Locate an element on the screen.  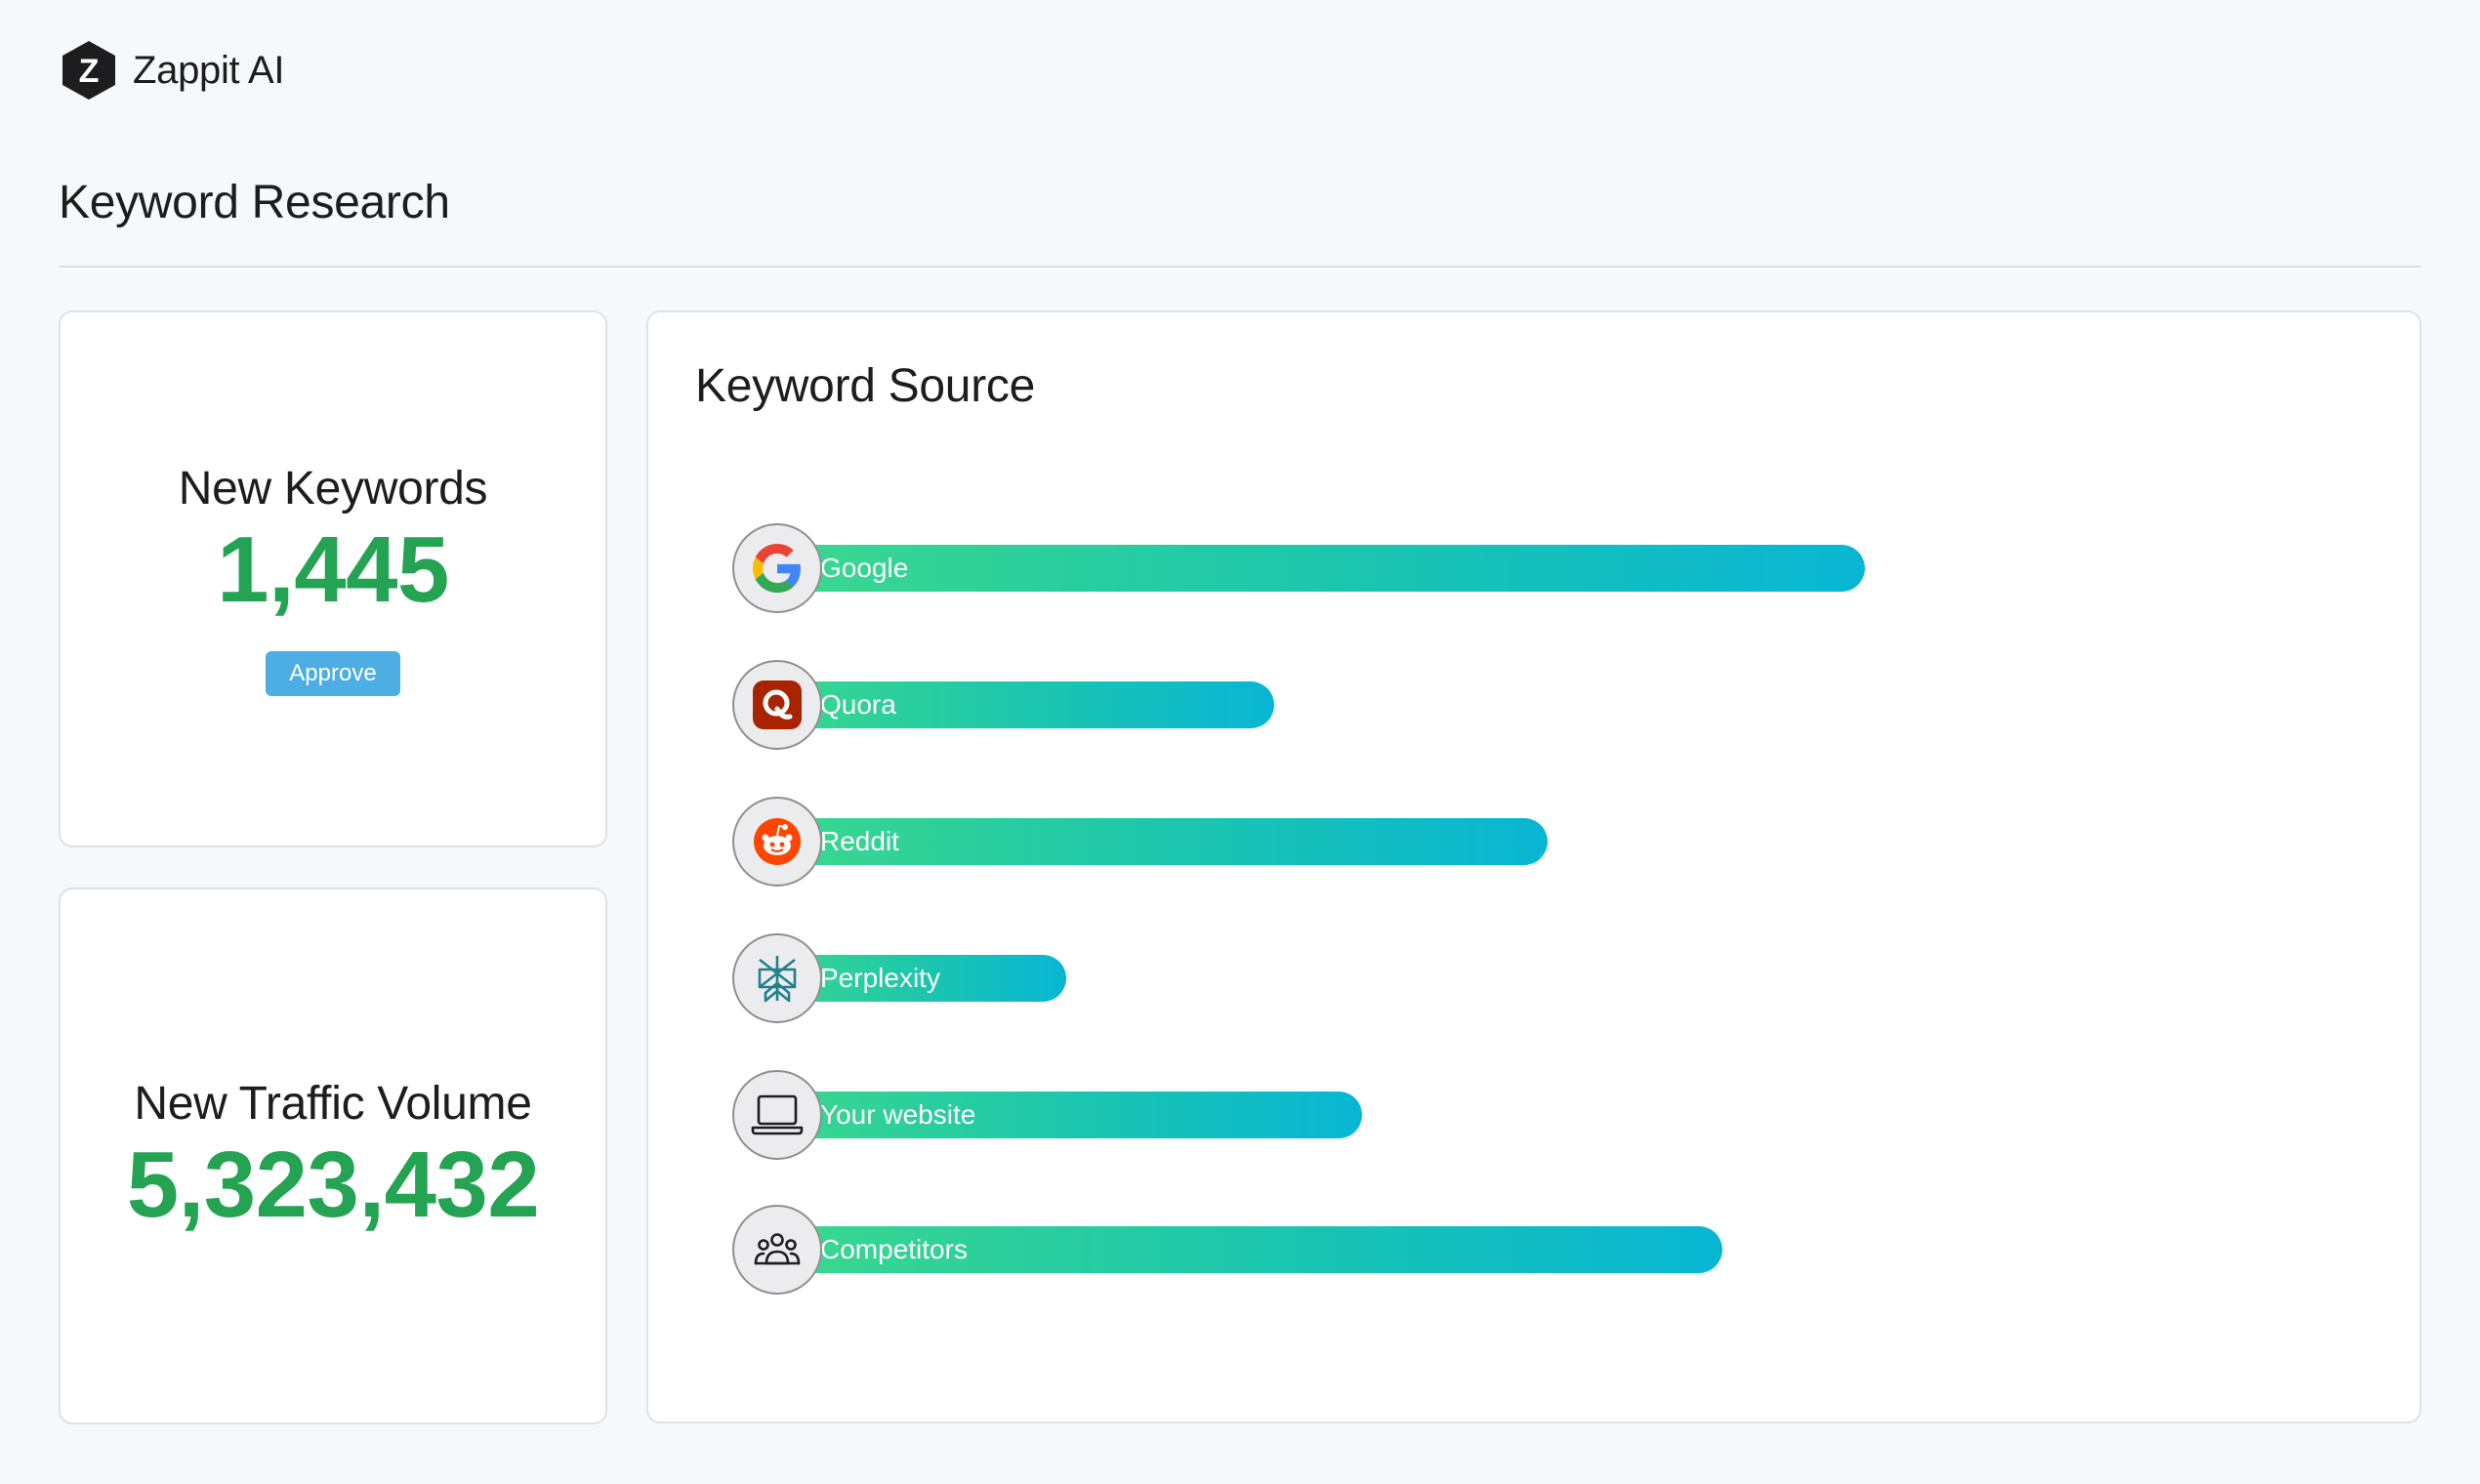
keyword-source-title: Keyword Source is located at coordinates (865, 386).